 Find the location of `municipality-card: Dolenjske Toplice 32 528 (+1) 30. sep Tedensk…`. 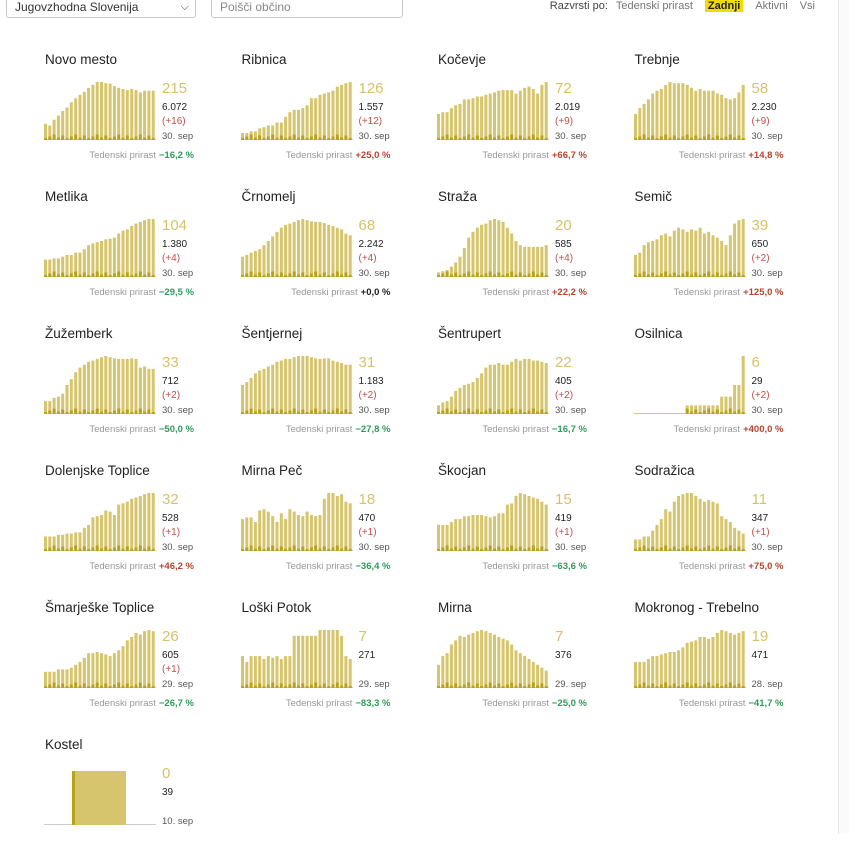

municipality-card: Dolenjske Toplice 32 528 (+1) 30. sep Tedensk… is located at coordinates (124, 523).